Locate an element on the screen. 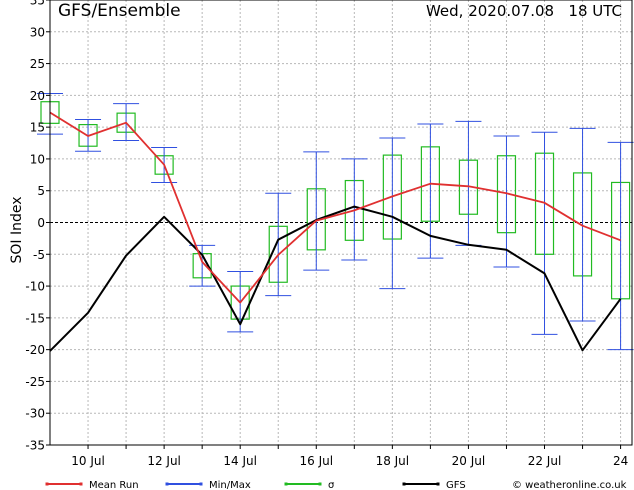  legend-label: Mean Run is located at coordinates (114, 485).